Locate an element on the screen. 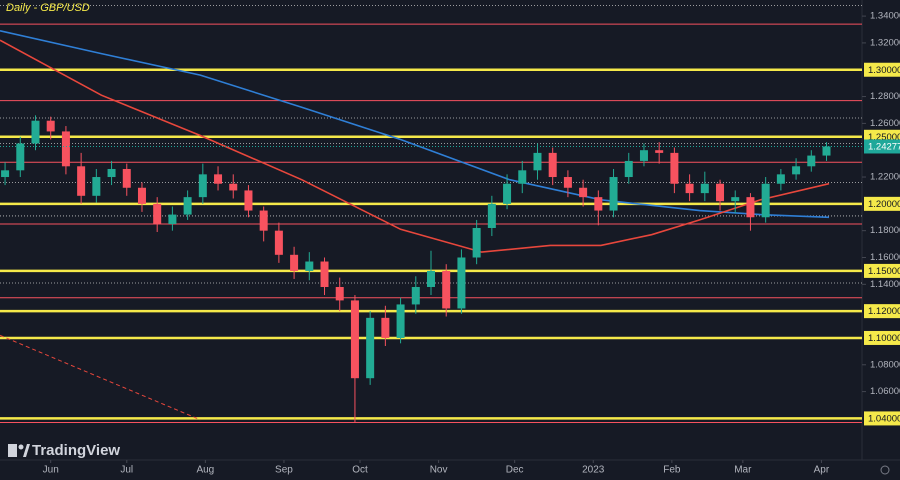  x-tick-label: Oct is located at coordinates (360, 470).